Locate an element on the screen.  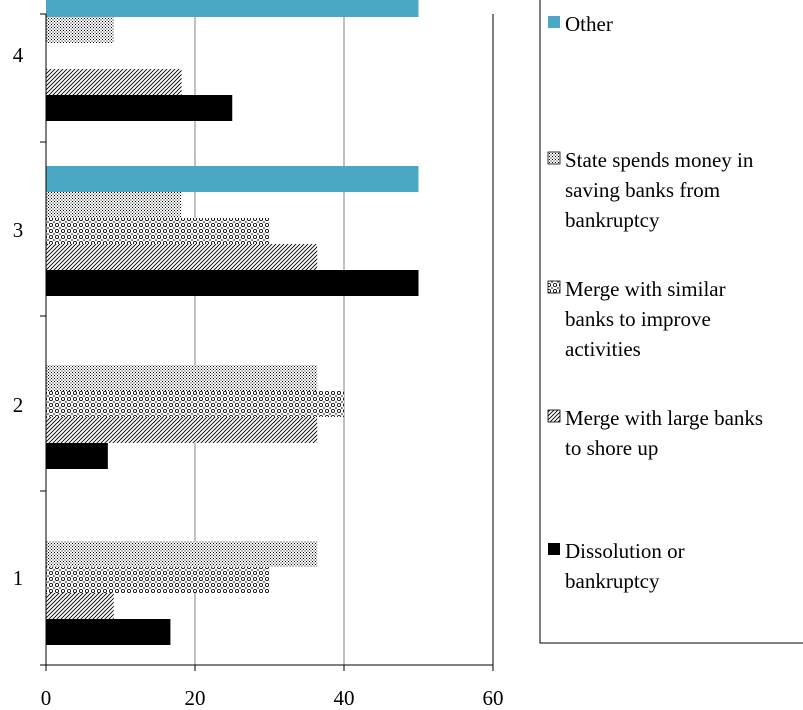
legend-swatch-circles is located at coordinates (554, 287).